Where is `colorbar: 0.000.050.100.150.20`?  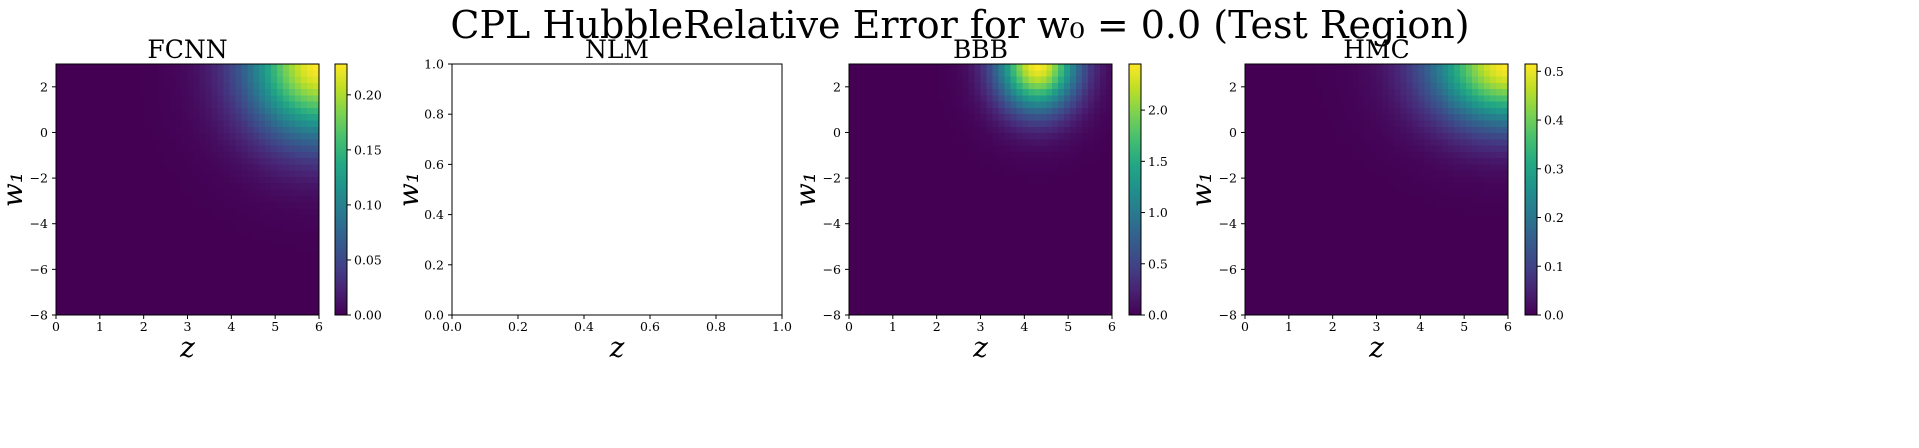
colorbar: 0.000.050.100.150.20 is located at coordinates (358, 193).